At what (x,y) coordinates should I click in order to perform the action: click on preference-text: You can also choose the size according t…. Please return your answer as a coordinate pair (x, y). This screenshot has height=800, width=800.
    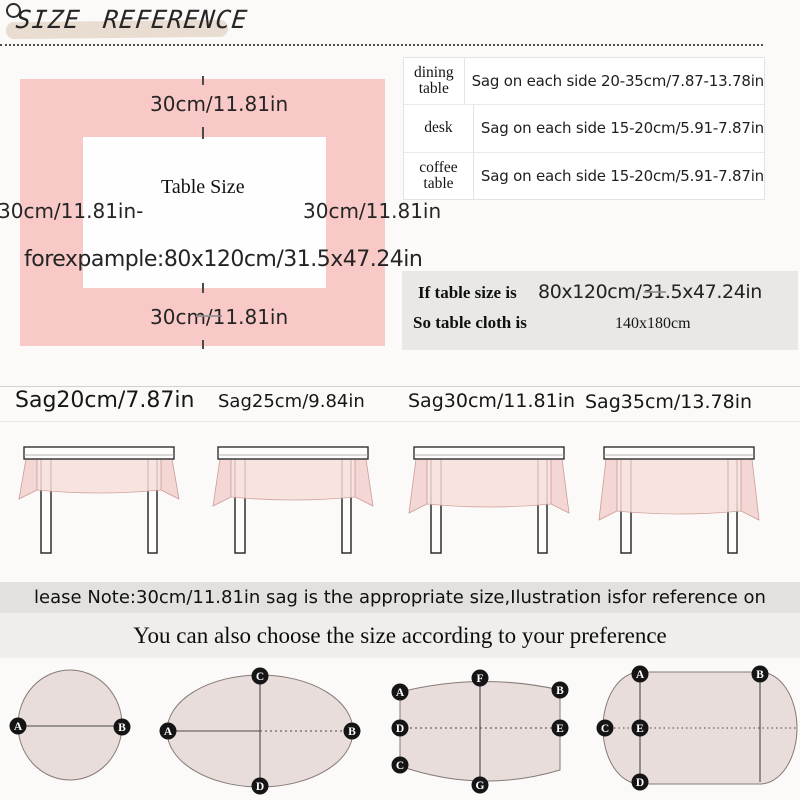
    Looking at the image, I should click on (400, 635).